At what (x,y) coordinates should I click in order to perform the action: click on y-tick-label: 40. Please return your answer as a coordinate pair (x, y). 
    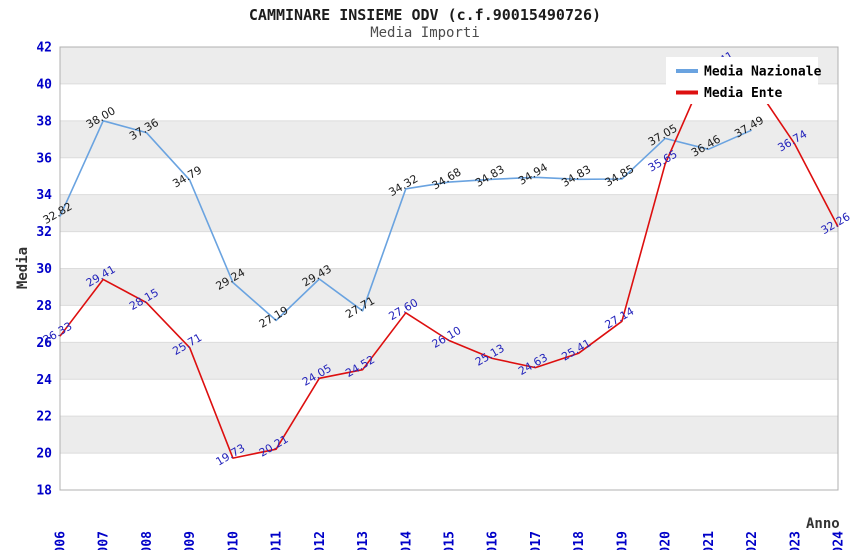
    Looking at the image, I should click on (44, 84).